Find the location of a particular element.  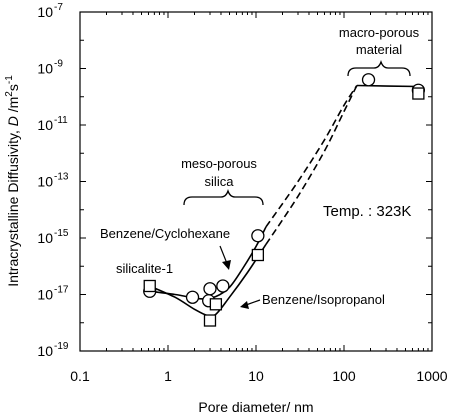

y-axis-title-sup1: 2 is located at coordinates (9, 94).